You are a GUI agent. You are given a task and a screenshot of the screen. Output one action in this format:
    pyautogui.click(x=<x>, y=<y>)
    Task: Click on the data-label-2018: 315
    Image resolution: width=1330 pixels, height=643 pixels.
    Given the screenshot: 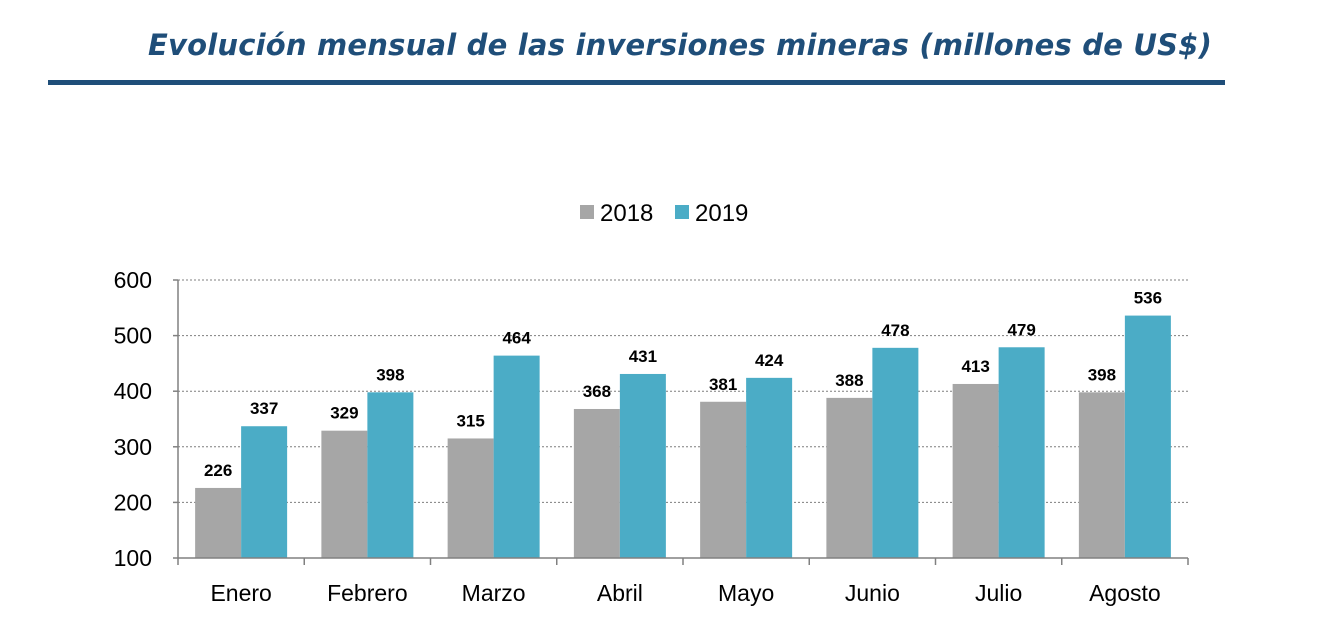 What is the action you would take?
    pyautogui.click(x=470, y=420)
    